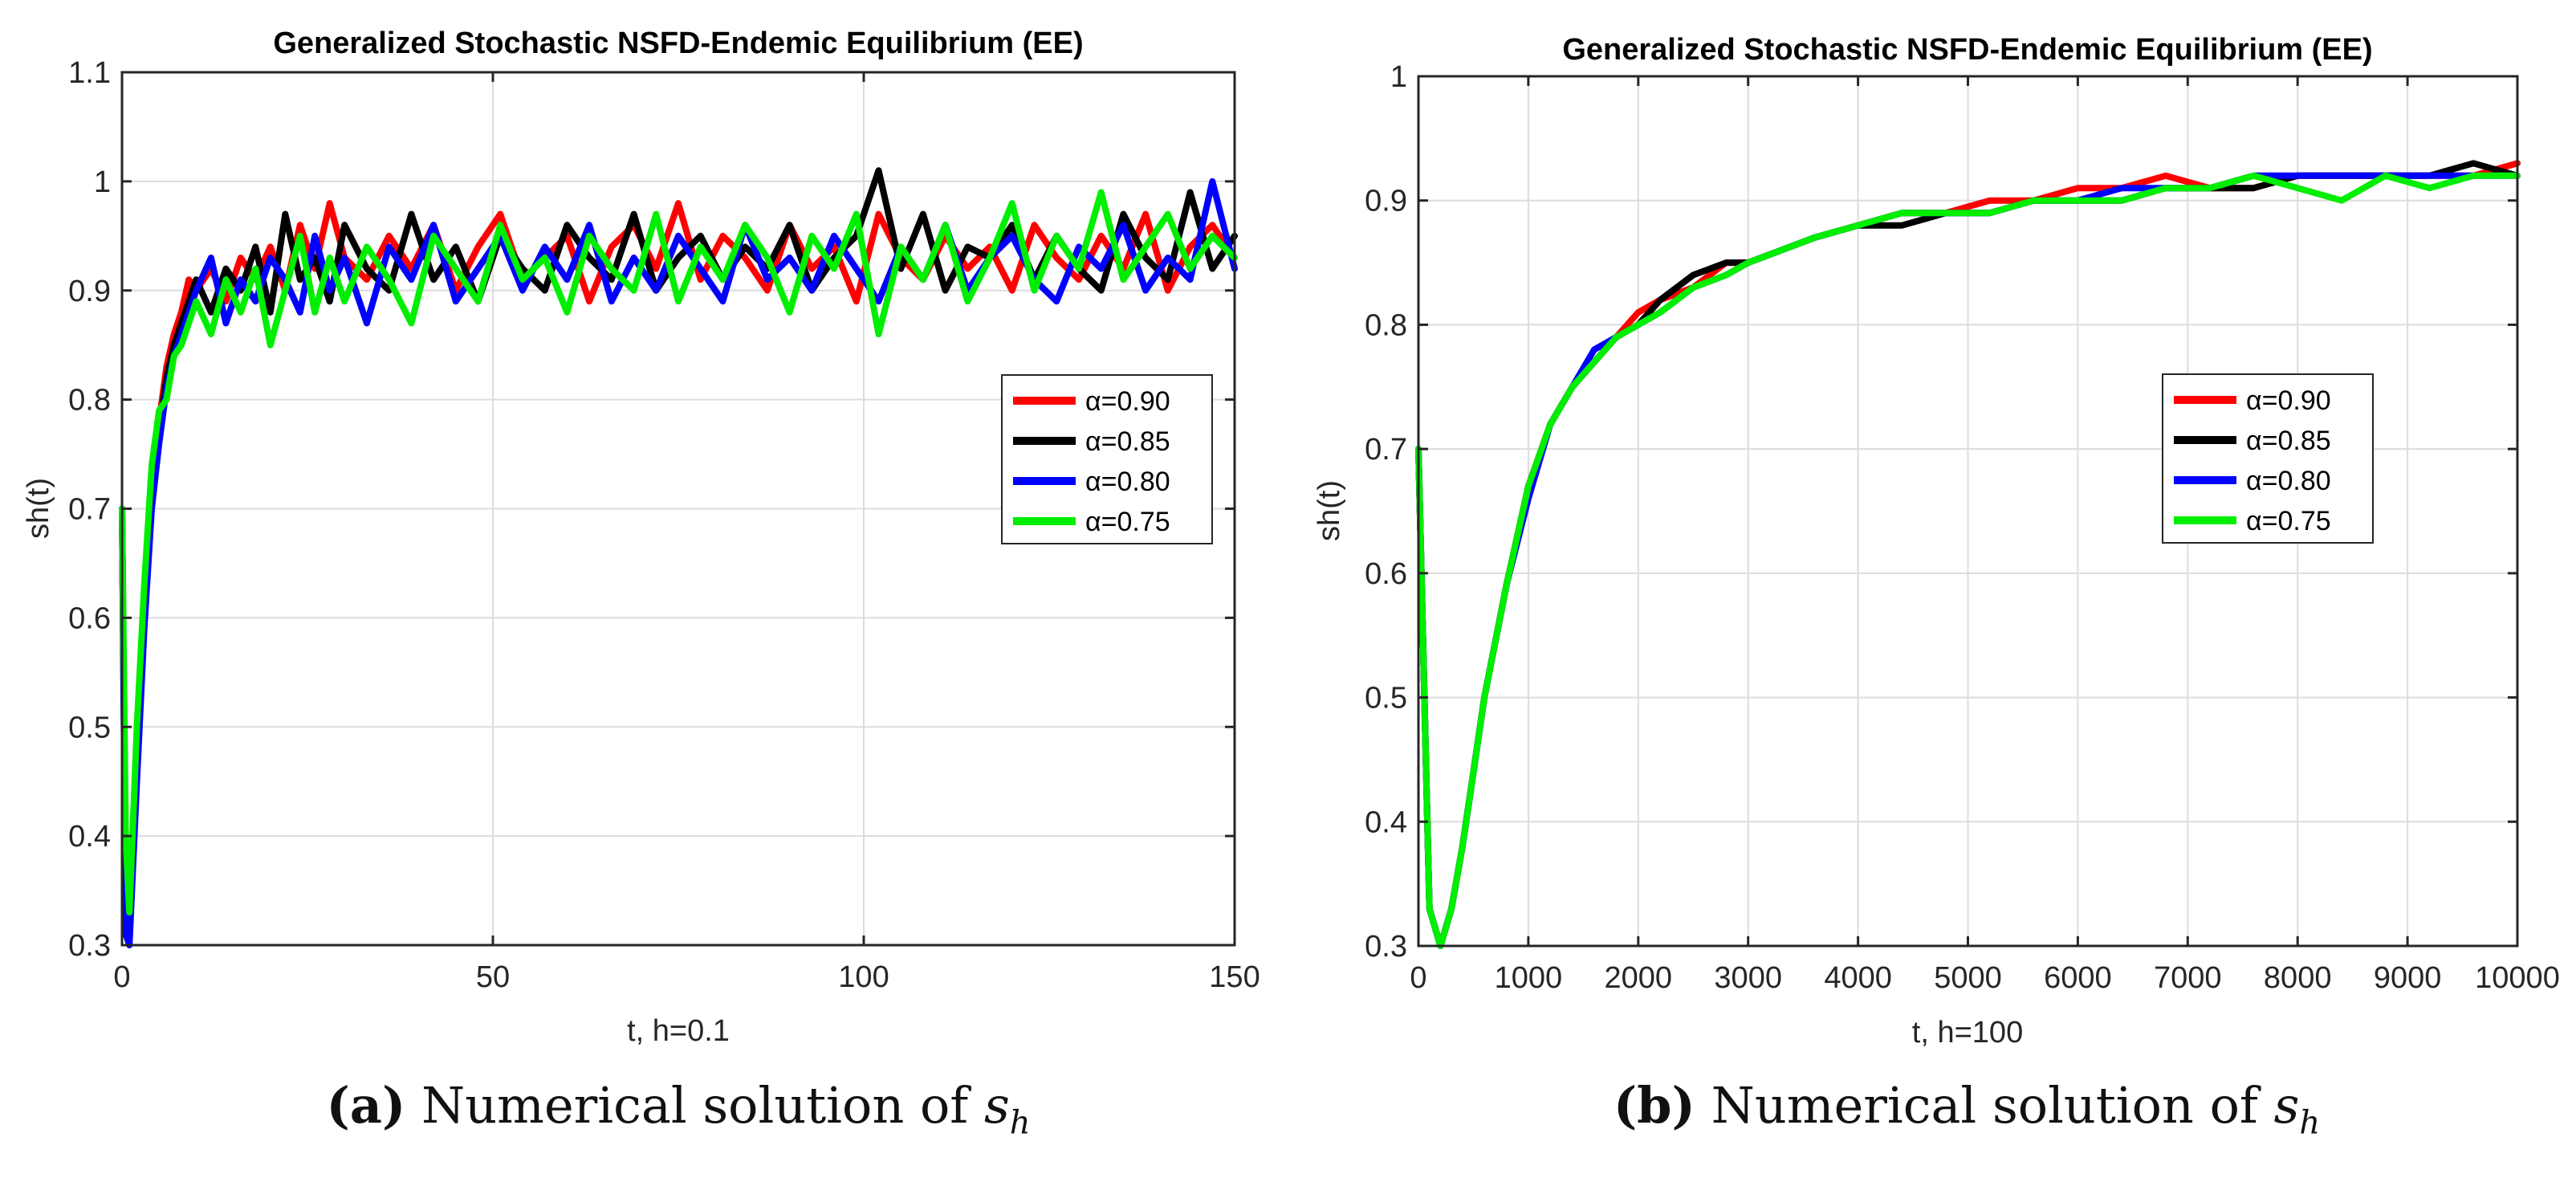  Describe the element at coordinates (996, 1105) in the screenshot. I see `panel-a-caption-symbol: s` at that location.